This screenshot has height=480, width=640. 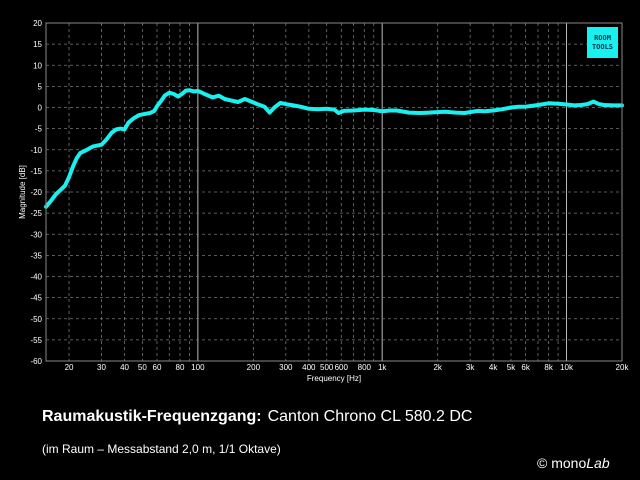 What do you see at coordinates (40, 108) in the screenshot?
I see `y-tick-label: 0` at bounding box center [40, 108].